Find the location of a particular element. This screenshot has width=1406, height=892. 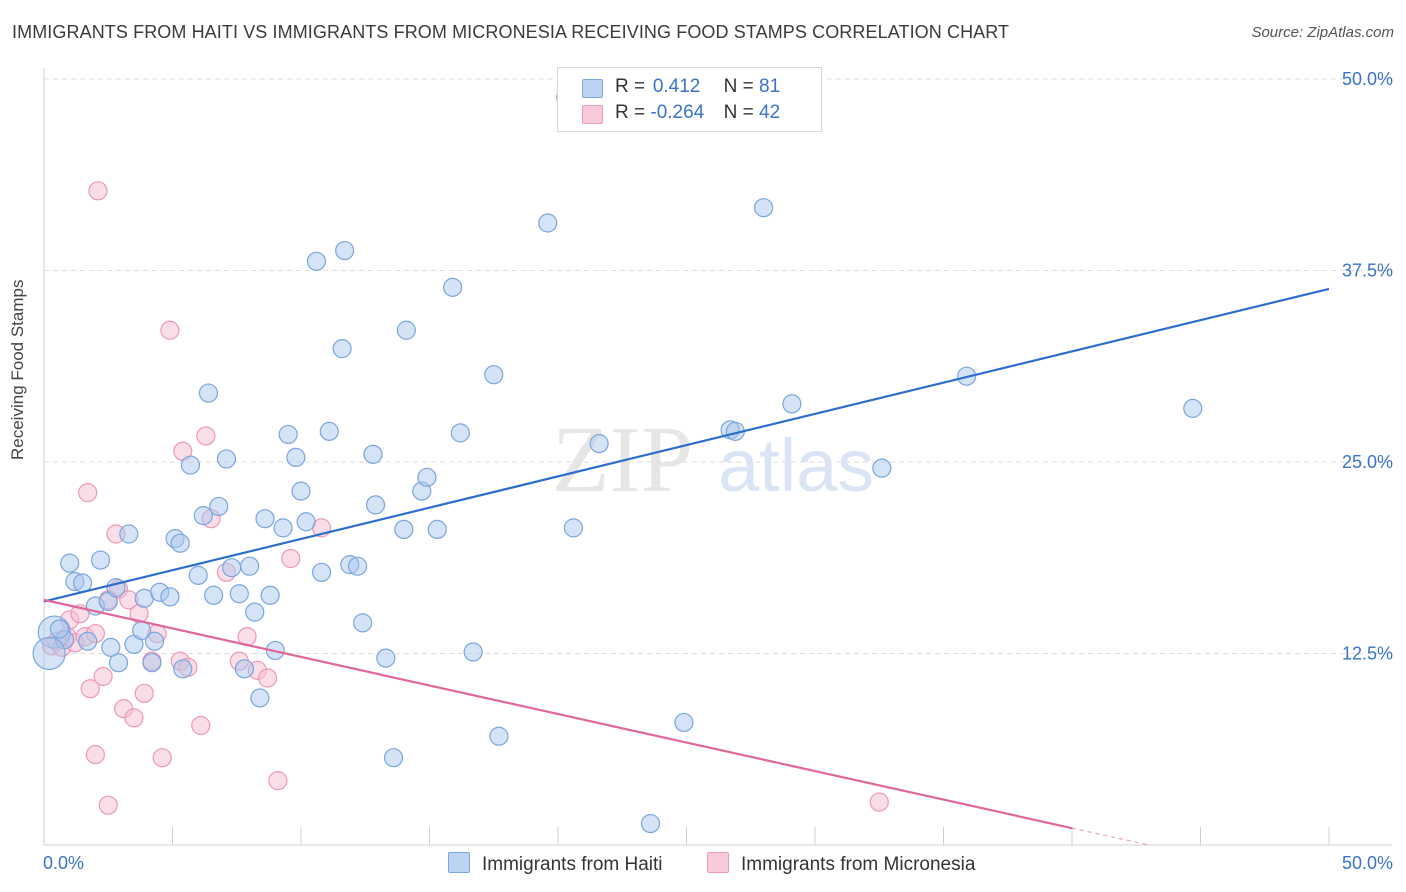

micronesia-n-value: 42 is located at coordinates (770, 112).